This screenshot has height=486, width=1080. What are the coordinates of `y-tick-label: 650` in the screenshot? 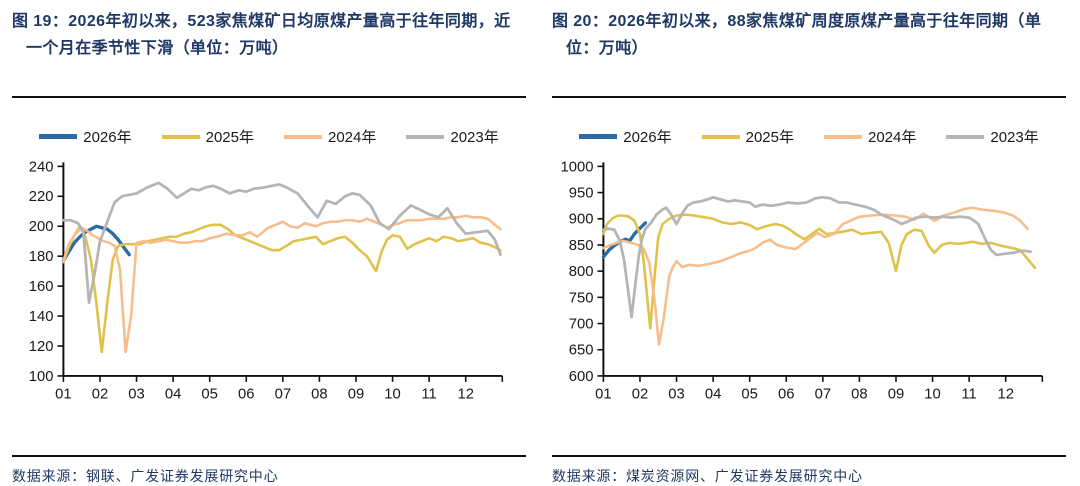 It's located at (581, 351).